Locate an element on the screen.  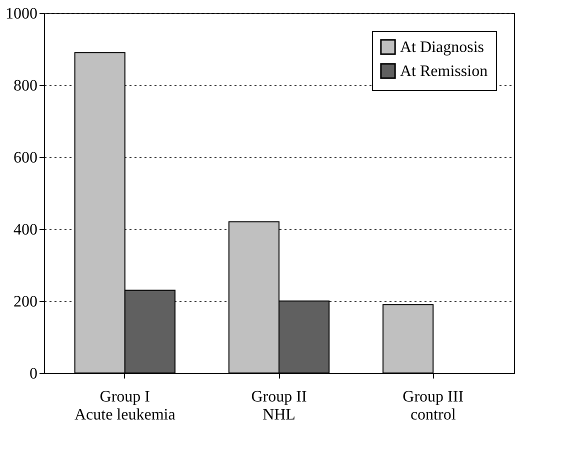
legend-label: At Diagnosis is located at coordinates (442, 47).